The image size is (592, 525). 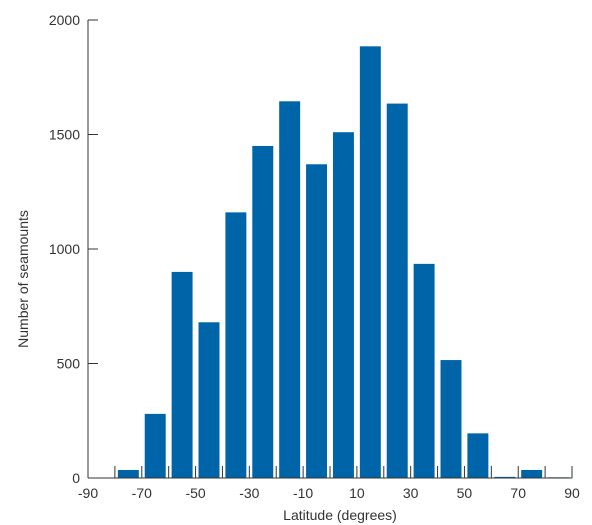 What do you see at coordinates (23, 279) in the screenshot?
I see `y-axis-title: Number of seamounts` at bounding box center [23, 279].